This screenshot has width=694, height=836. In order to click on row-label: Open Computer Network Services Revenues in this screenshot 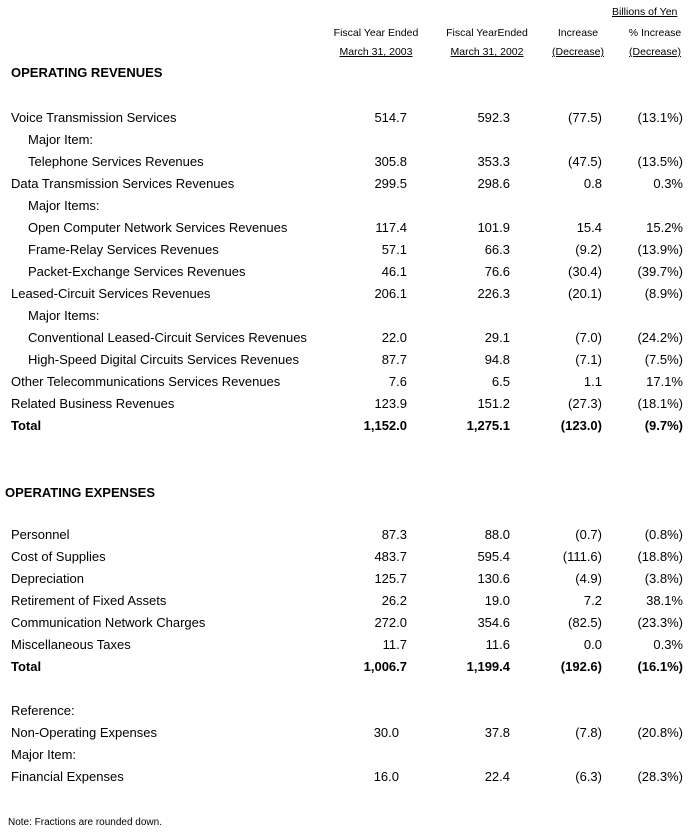, I will do `click(158, 227)`.